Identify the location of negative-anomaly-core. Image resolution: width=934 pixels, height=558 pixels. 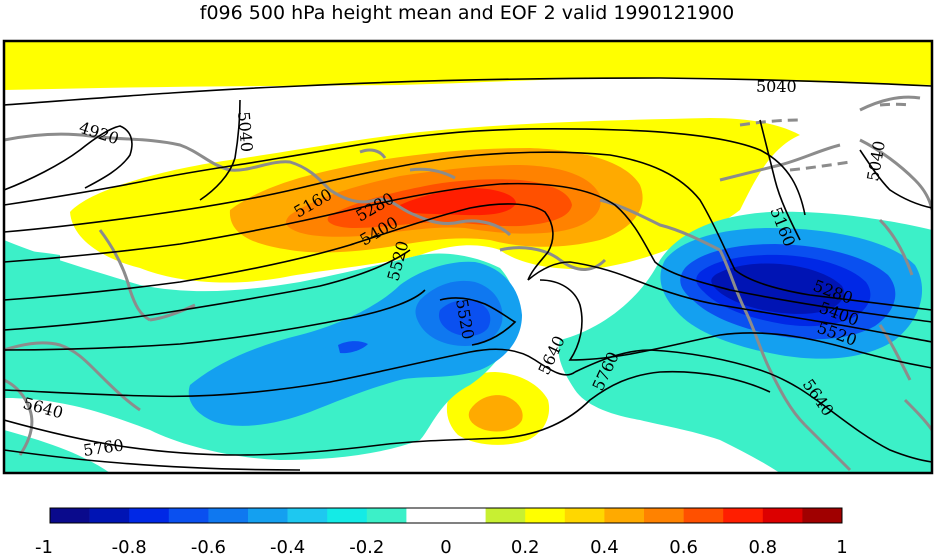
(464, 318).